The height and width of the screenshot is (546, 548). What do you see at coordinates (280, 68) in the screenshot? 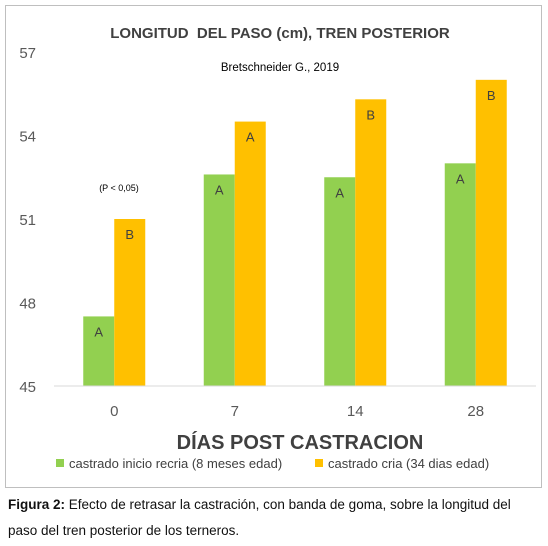
I see `source-note: Bretschneider G., 2019` at bounding box center [280, 68].